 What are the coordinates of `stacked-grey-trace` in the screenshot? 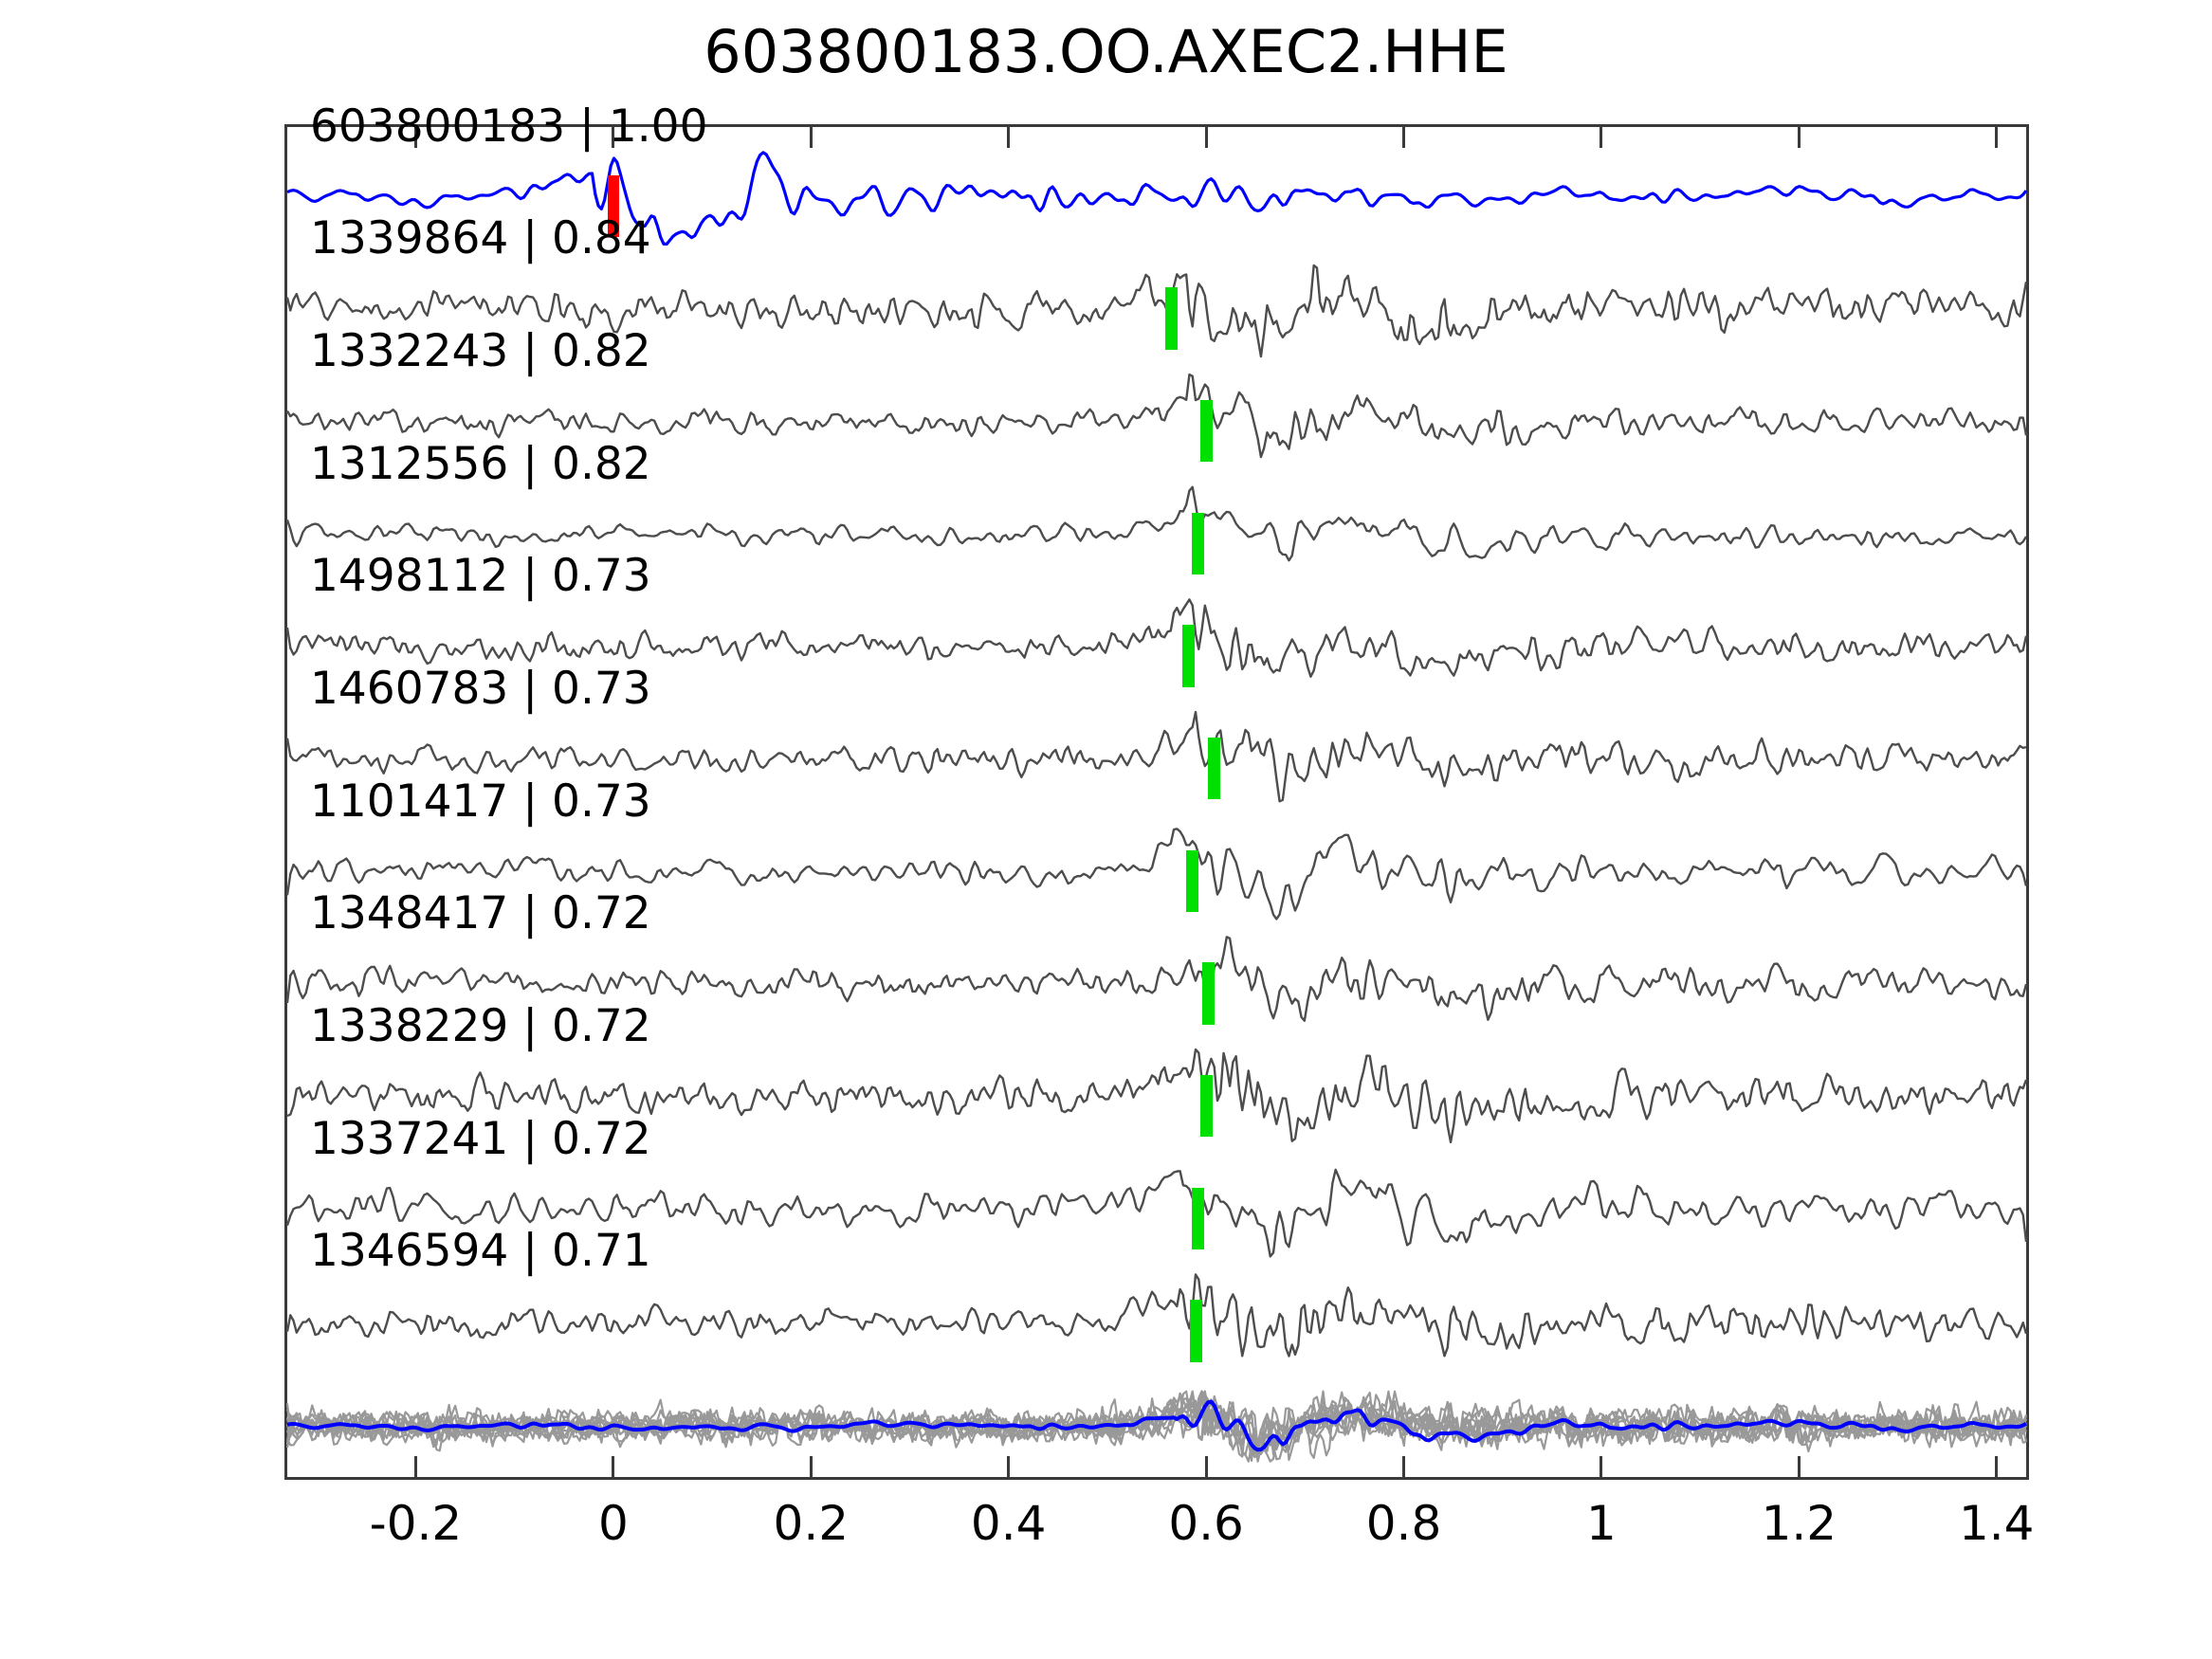 It's located at (1157, 1426).